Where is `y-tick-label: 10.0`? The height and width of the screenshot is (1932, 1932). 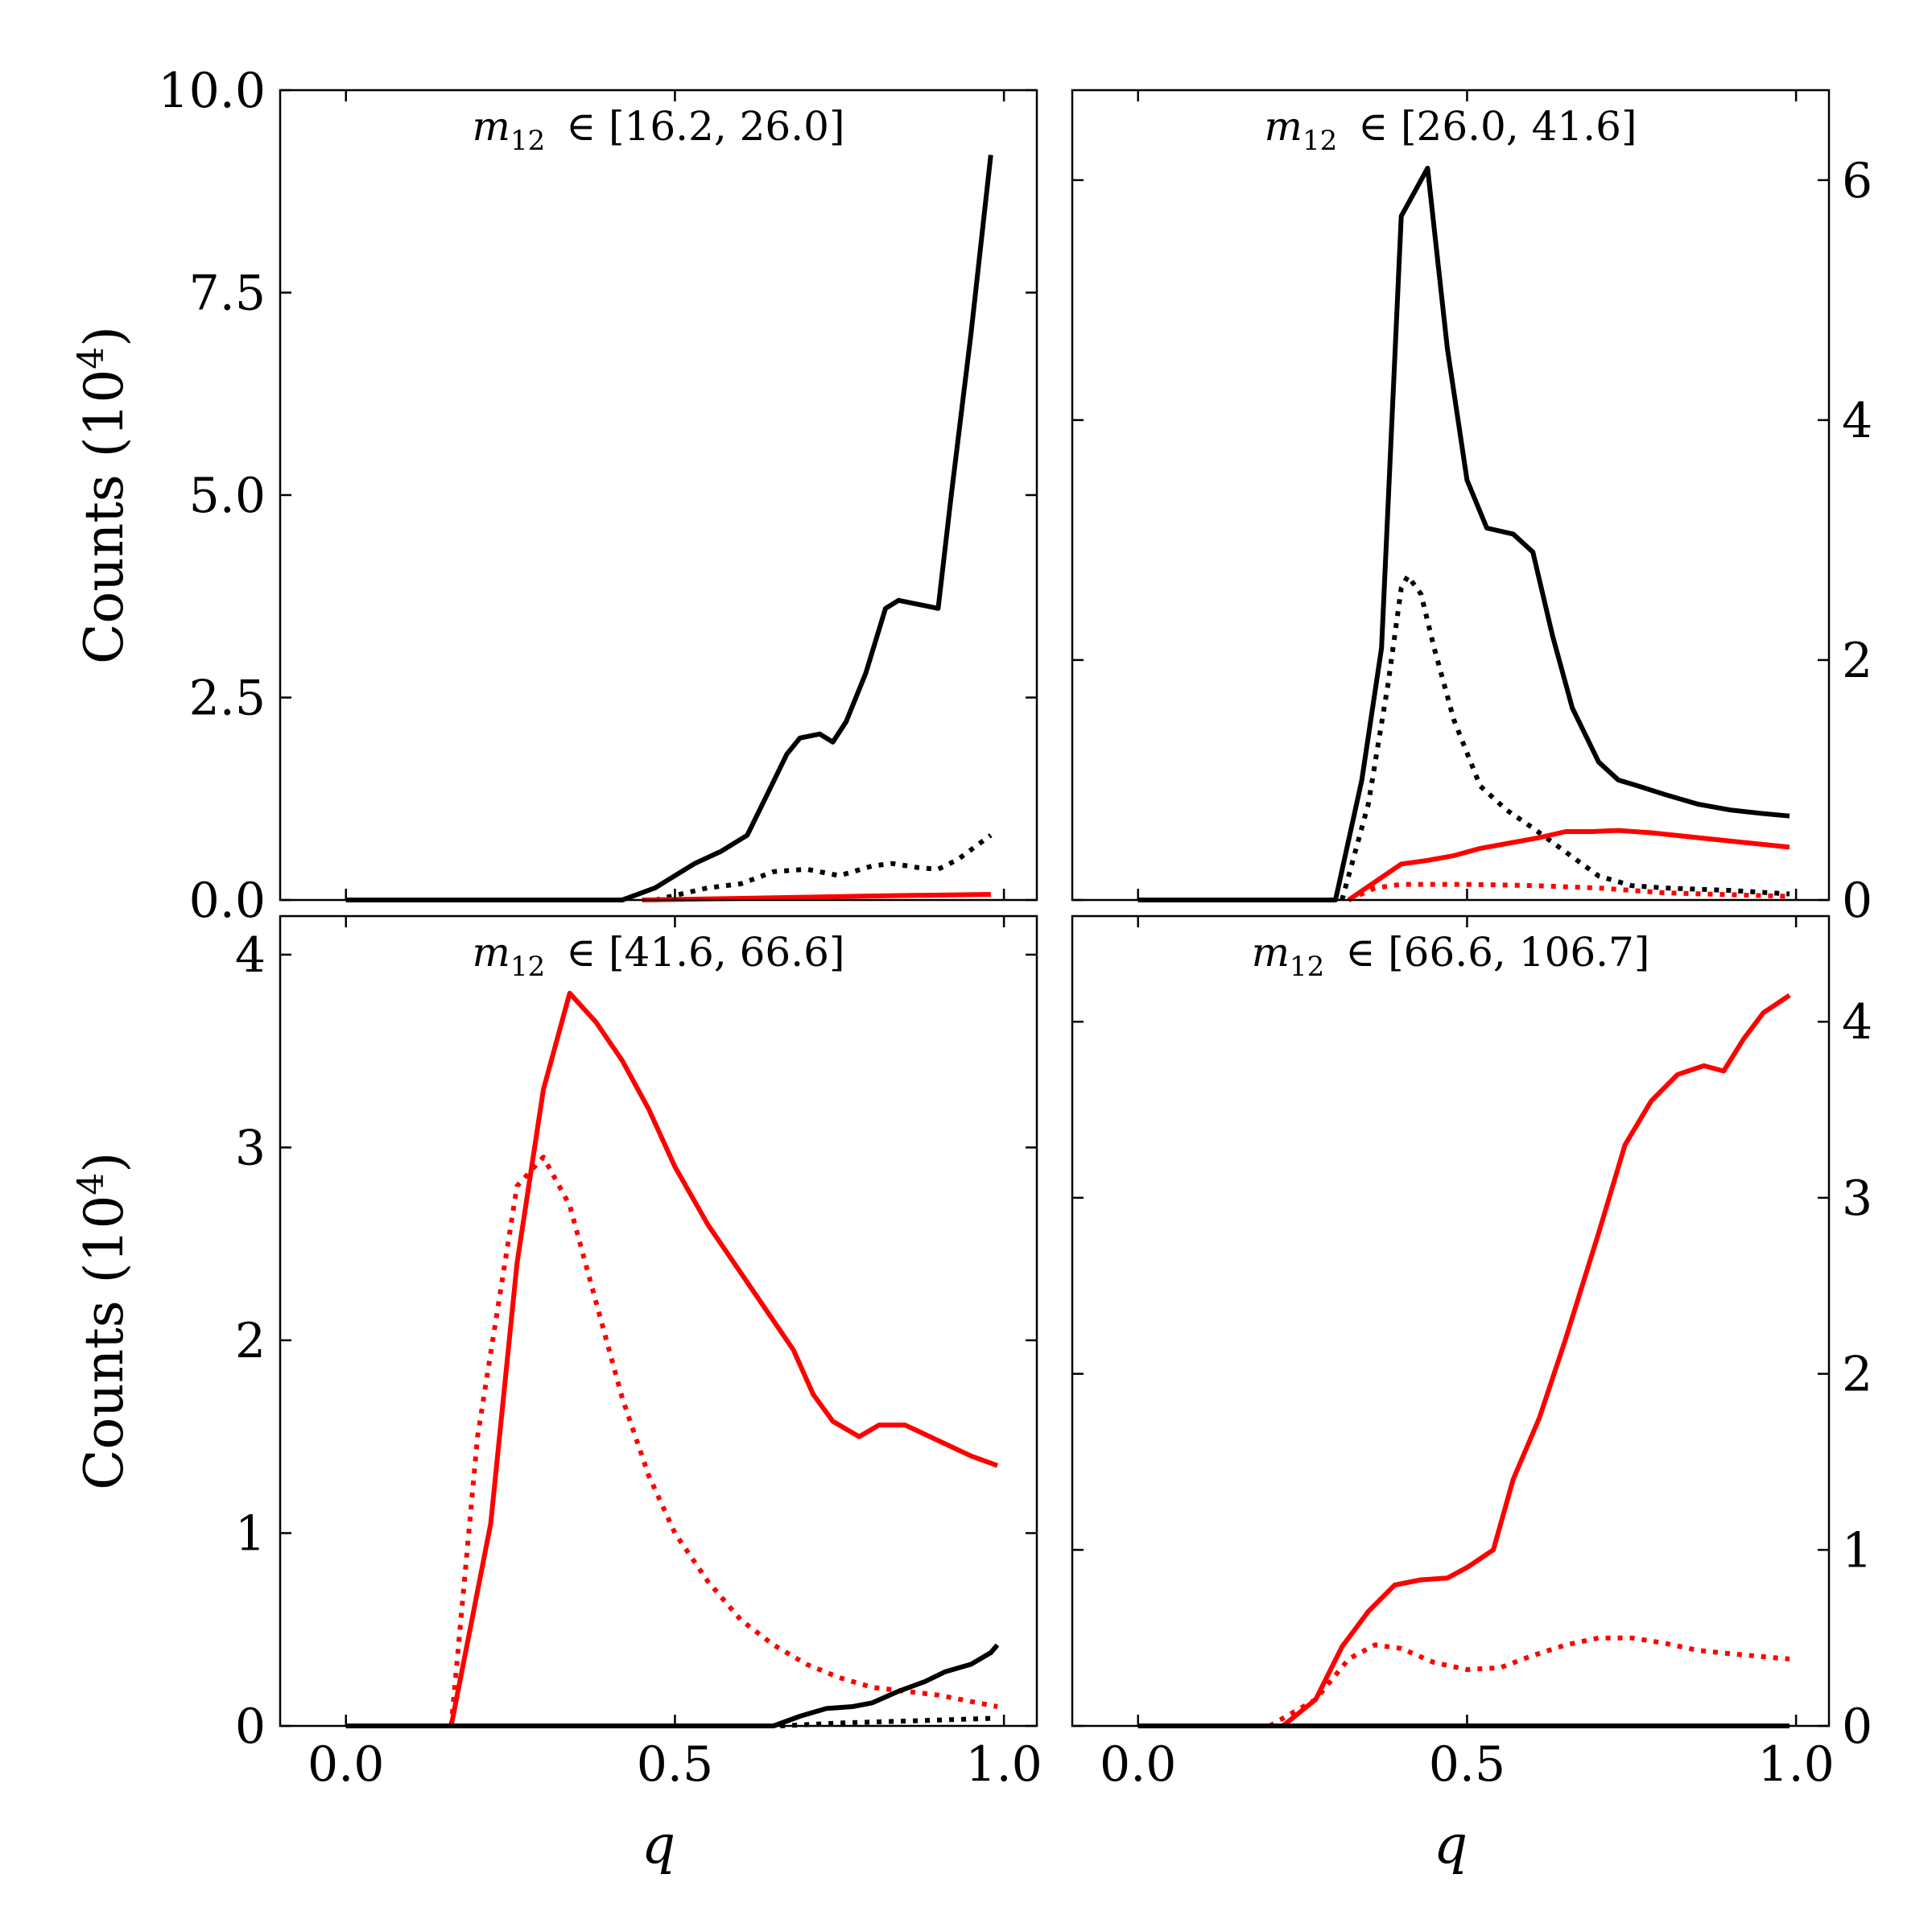 y-tick-label: 10.0 is located at coordinates (212, 91).